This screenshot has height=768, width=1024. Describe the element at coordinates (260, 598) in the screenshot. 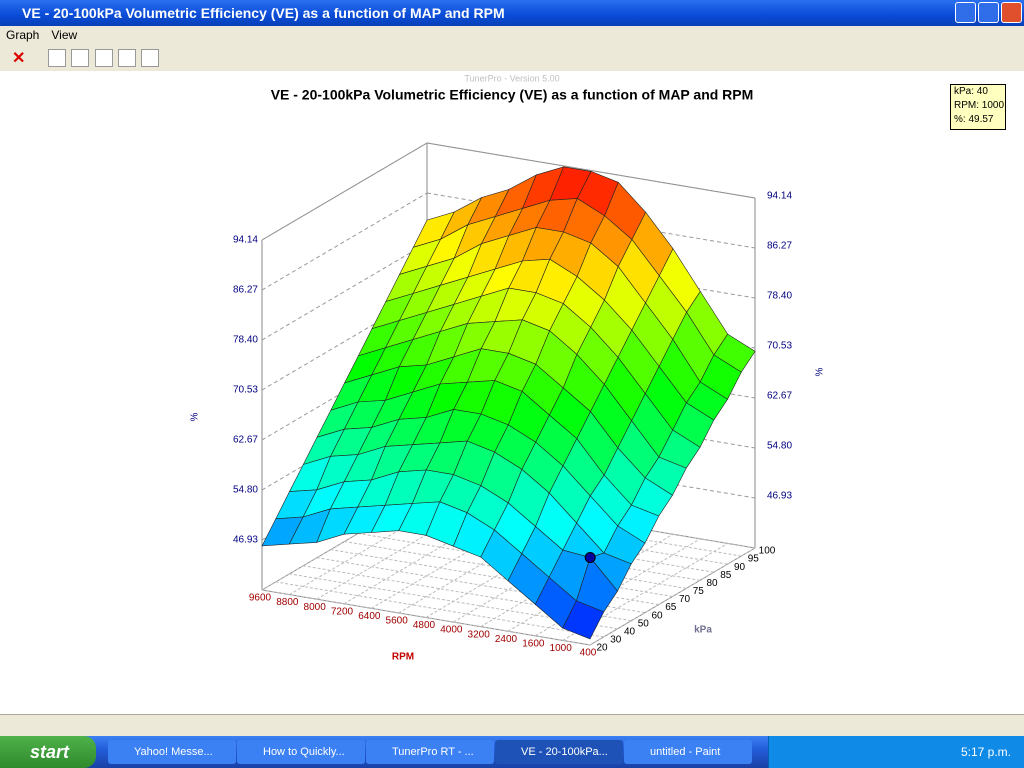

I see `rpm-tick-label: 9600` at that location.